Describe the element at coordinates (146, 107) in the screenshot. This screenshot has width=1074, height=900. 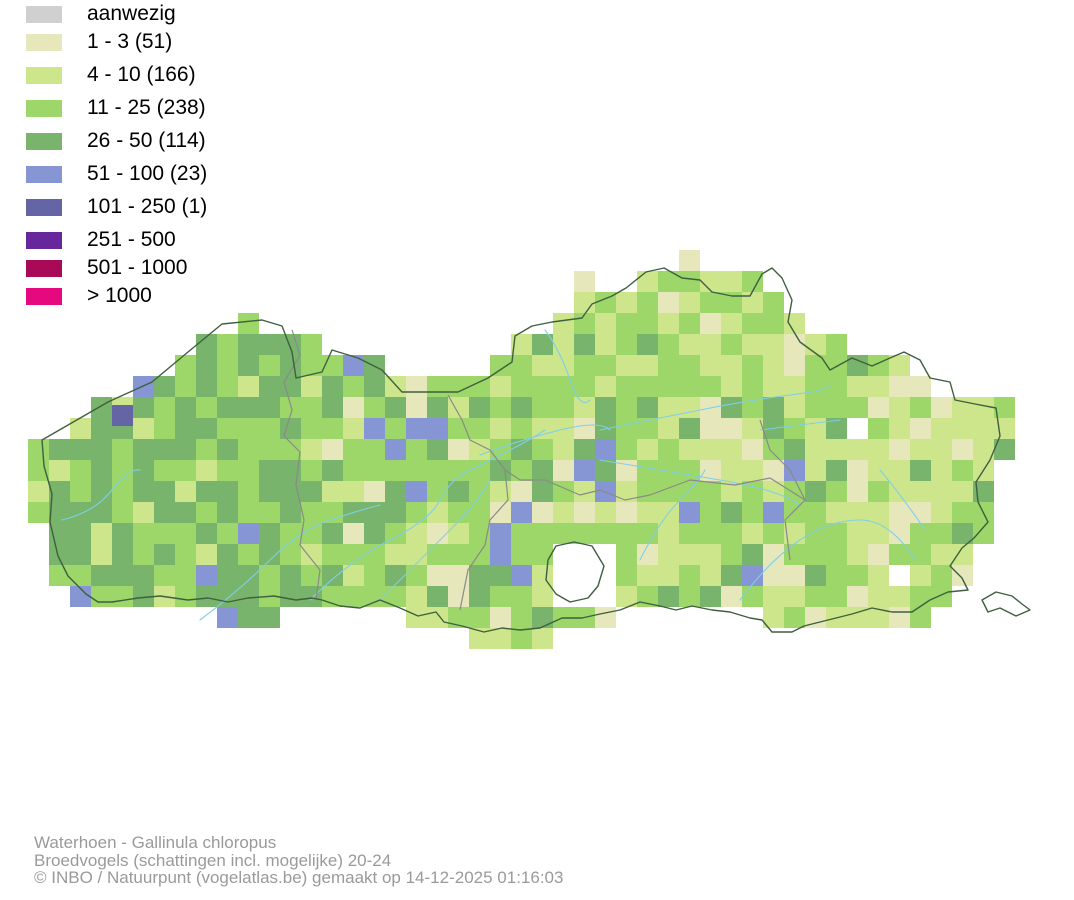
I see `legend-label: 11 - 25 (238)` at that location.